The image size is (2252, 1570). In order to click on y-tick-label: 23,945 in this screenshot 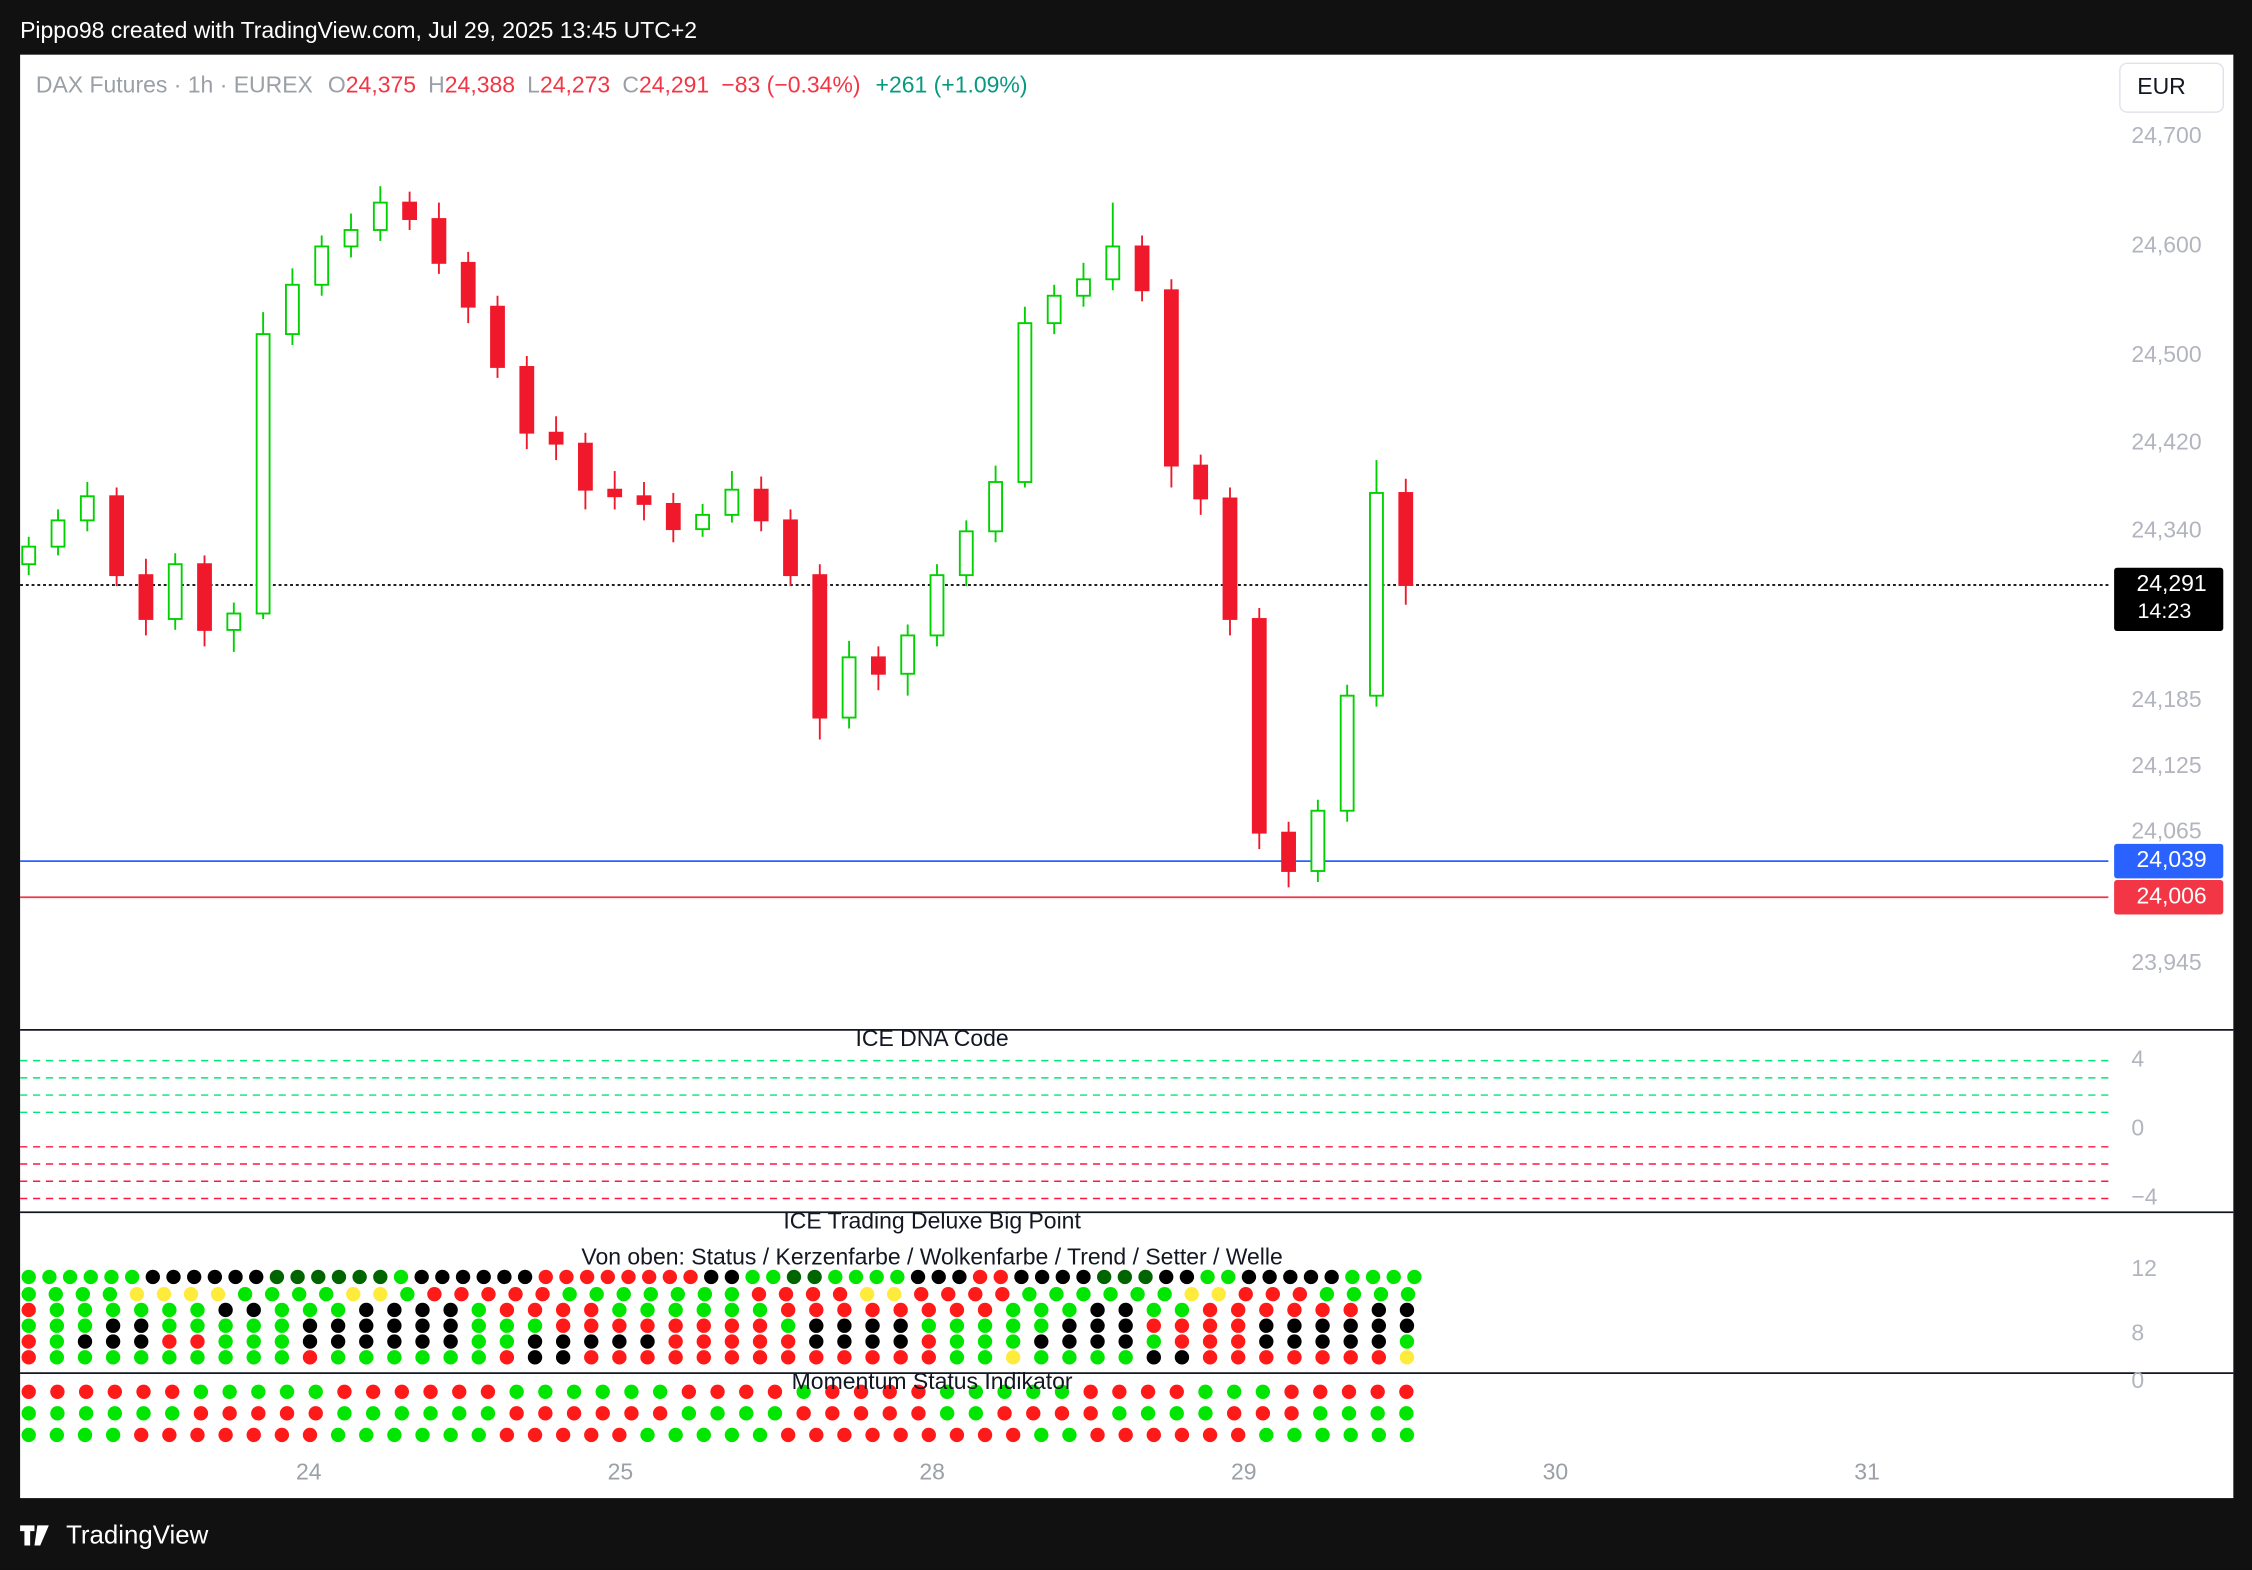, I will do `click(2166, 962)`.